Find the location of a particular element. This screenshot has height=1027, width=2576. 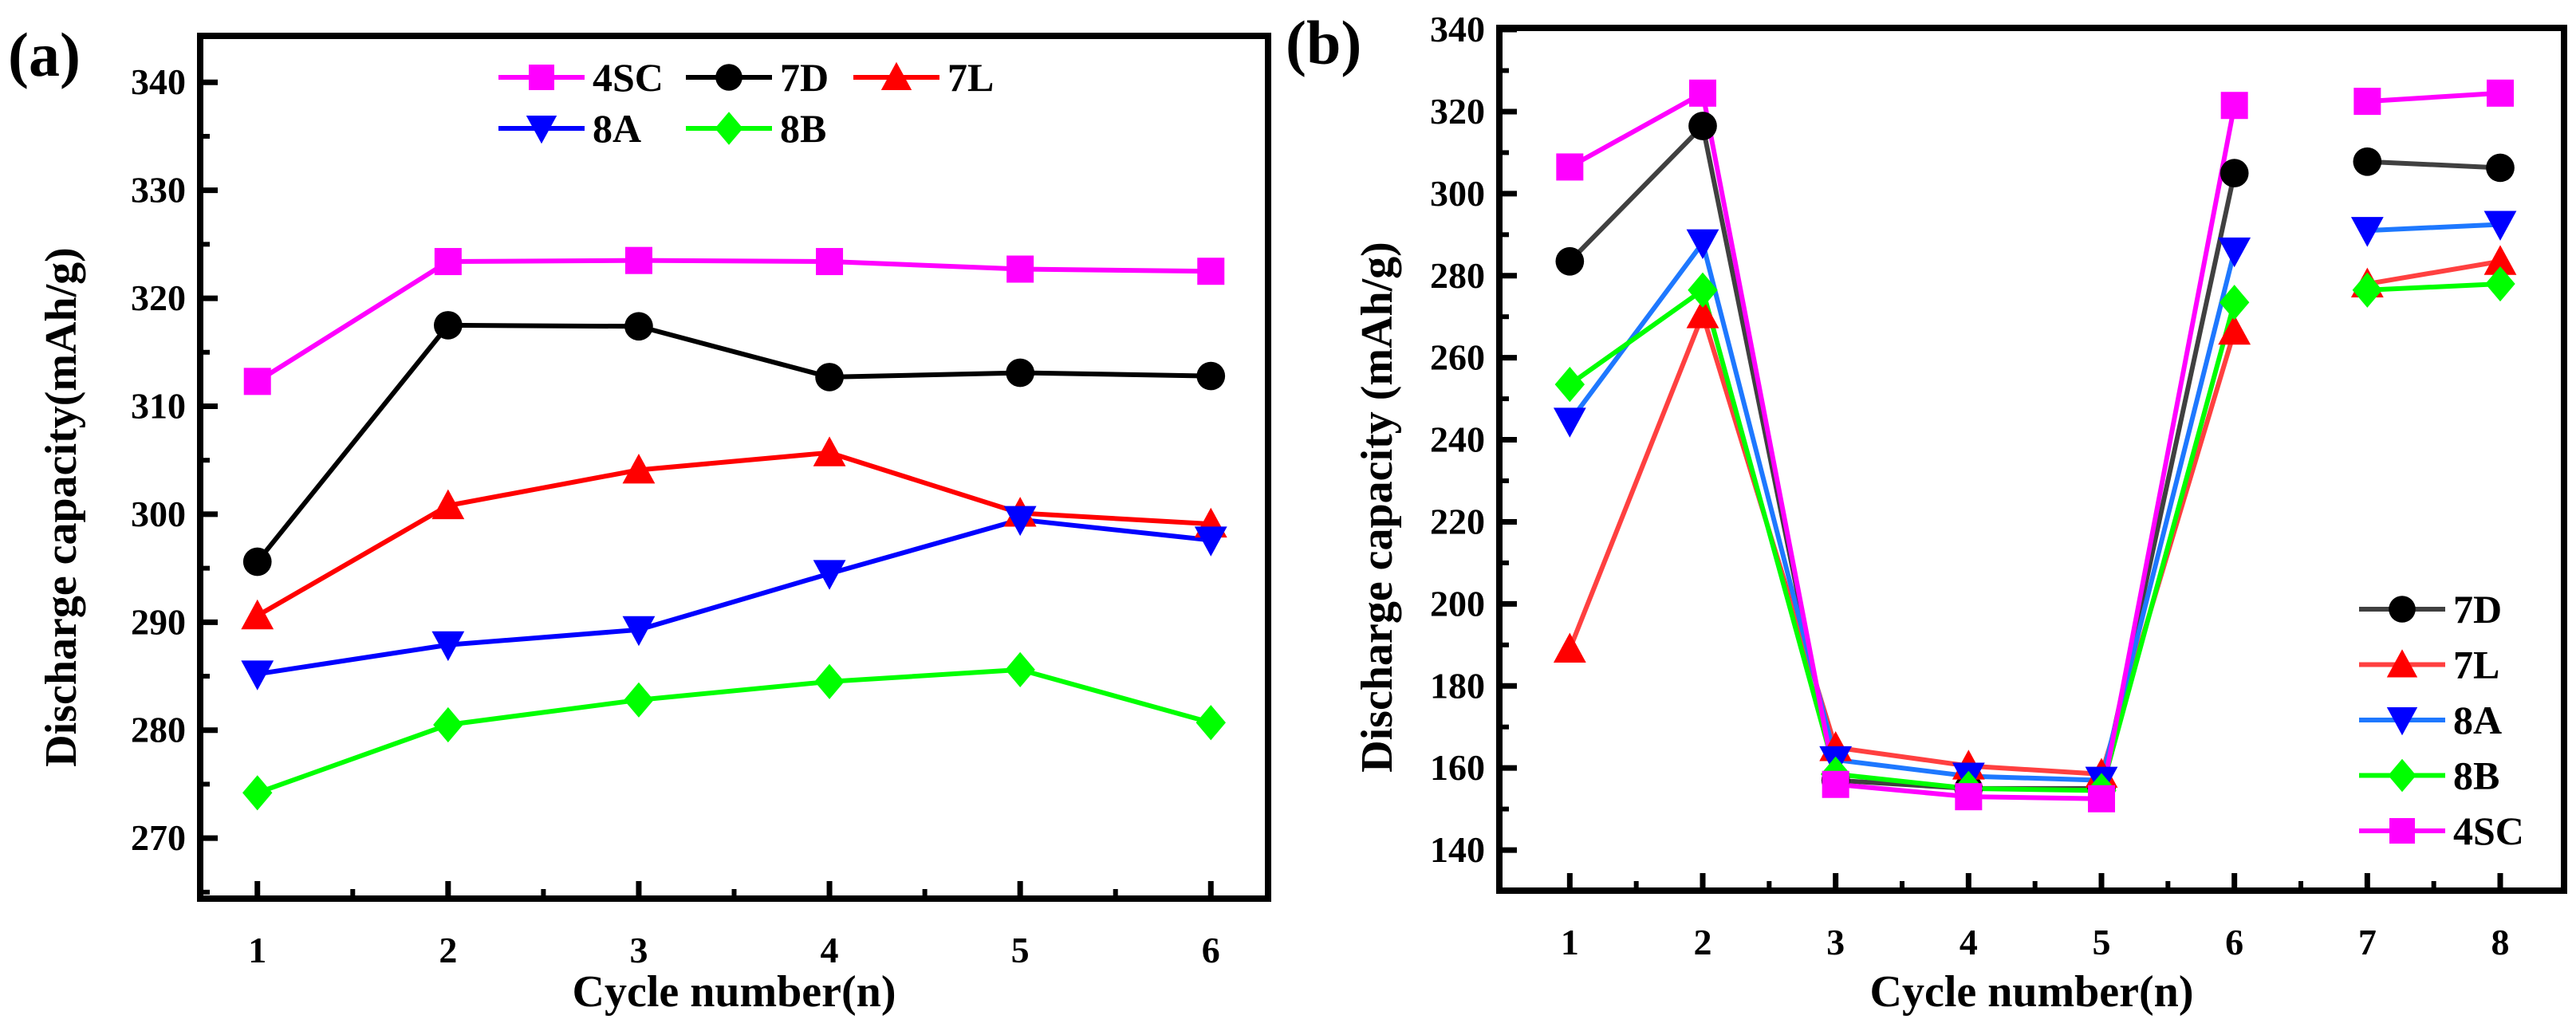

x-tick-label: 3 is located at coordinates (638, 950).